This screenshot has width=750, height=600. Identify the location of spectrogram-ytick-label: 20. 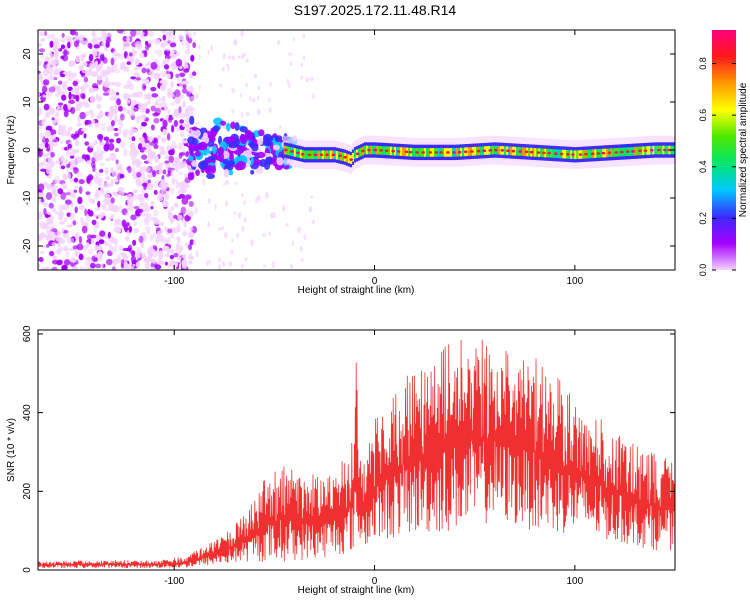
(27, 54).